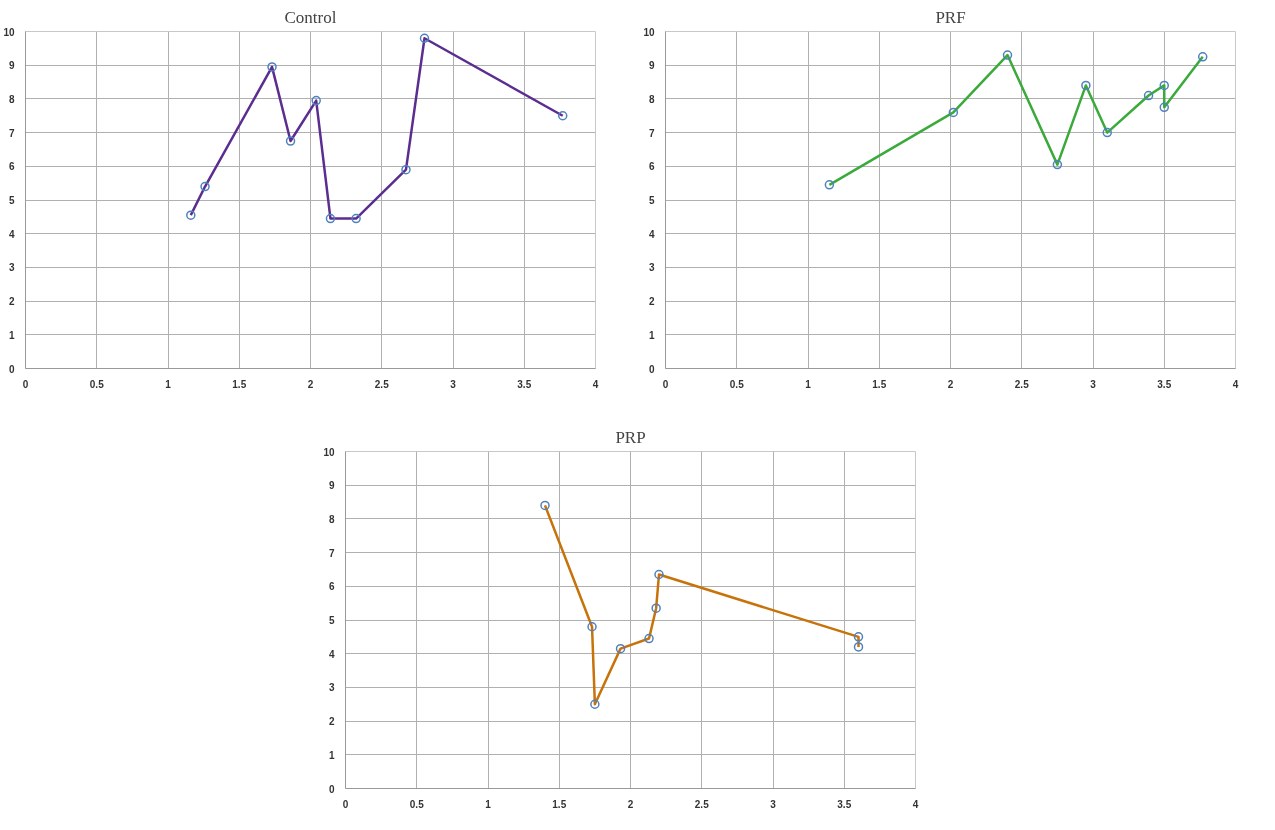 The height and width of the screenshot is (830, 1275). Describe the element at coordinates (310, 17) in the screenshot. I see `chart-title: Control` at that location.